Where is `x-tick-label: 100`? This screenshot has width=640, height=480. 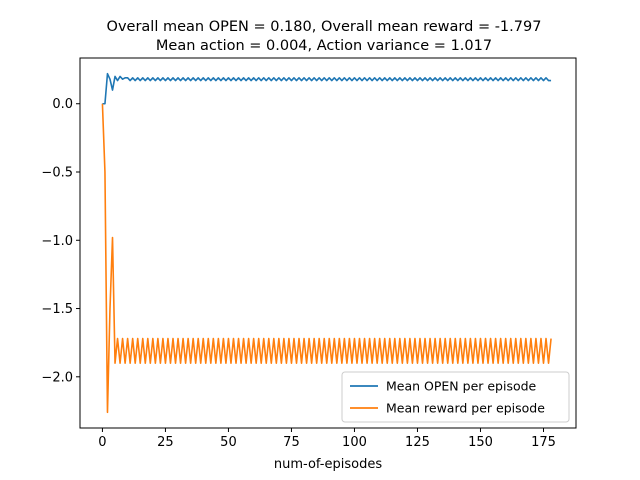
x-tick-label: 100 is located at coordinates (354, 442).